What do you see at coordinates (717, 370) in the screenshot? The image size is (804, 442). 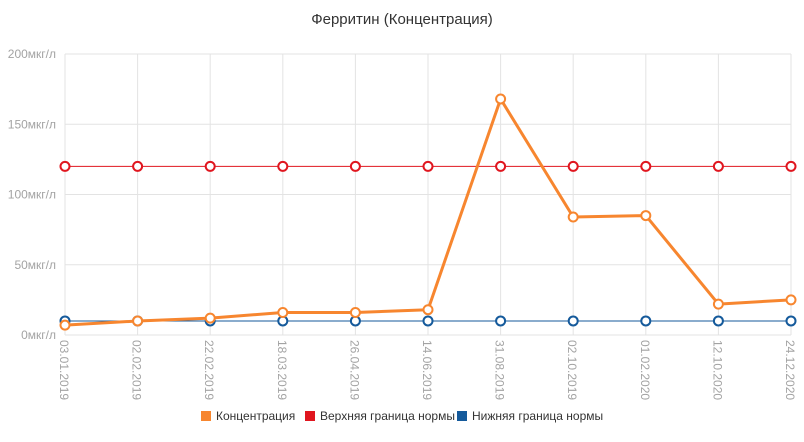 I see `x-tick-label: 12.10.2020` at bounding box center [717, 370].